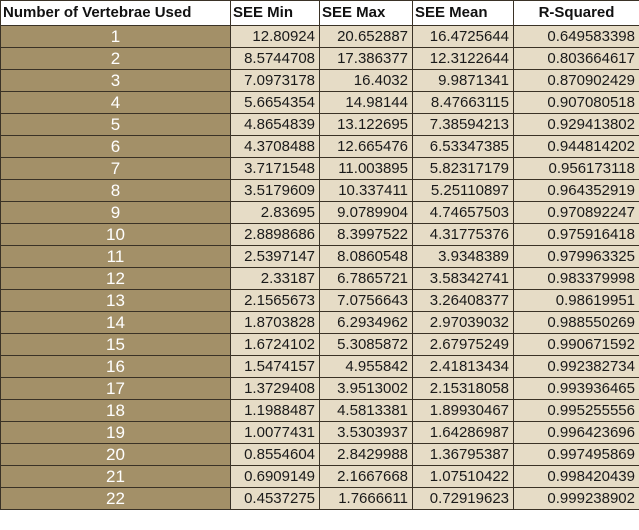 The image size is (639, 530). What do you see at coordinates (576, 344) in the screenshot?
I see `cell-r-squared: 0.990671592` at bounding box center [576, 344].